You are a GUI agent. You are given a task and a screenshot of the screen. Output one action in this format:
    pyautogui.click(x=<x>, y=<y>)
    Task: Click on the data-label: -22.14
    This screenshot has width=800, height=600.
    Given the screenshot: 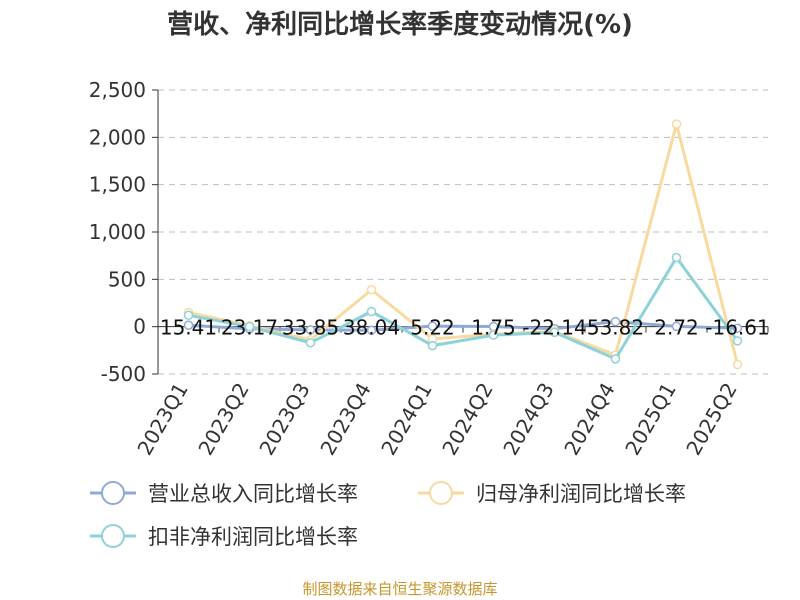 What is the action you would take?
    pyautogui.click(x=554, y=328)
    